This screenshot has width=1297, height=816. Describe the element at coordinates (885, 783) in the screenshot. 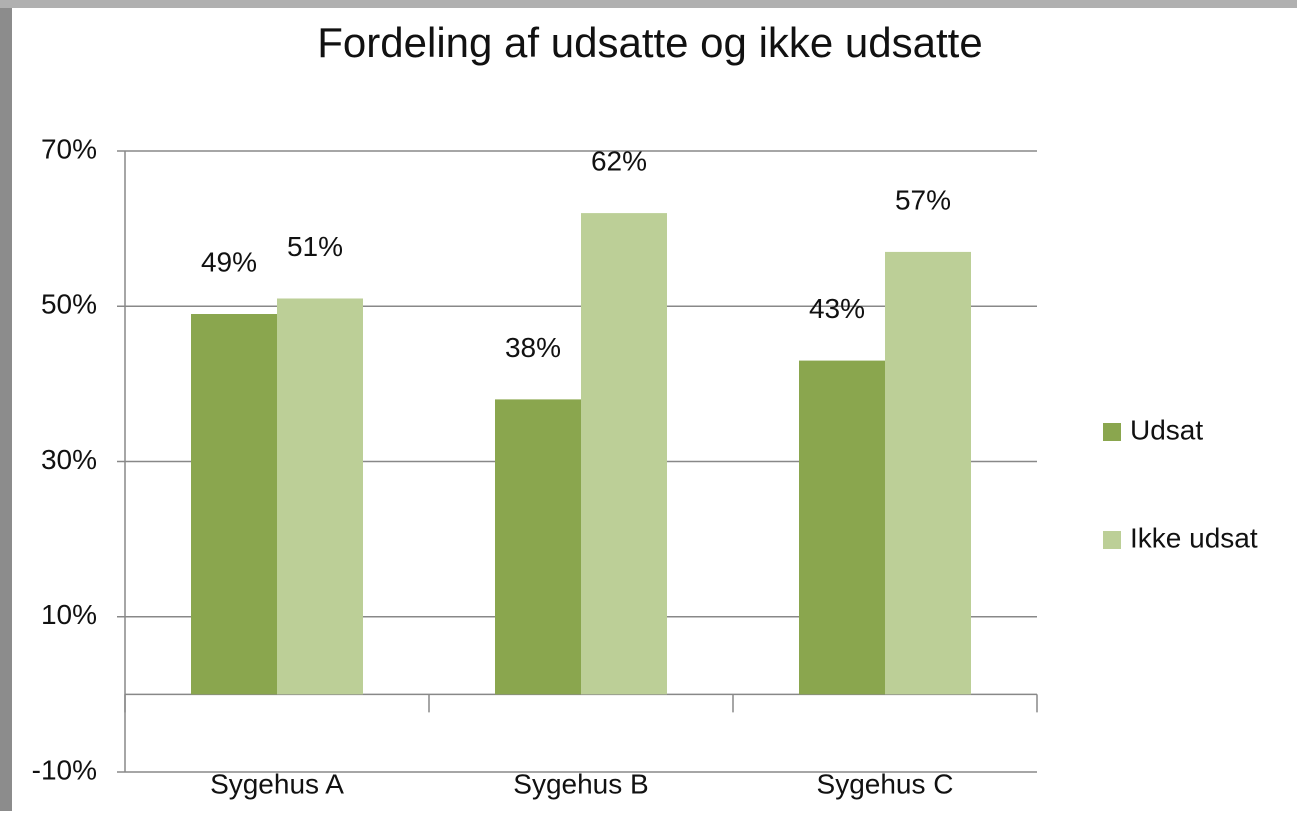

I see `x-tick-label: Sygehus C` at that location.